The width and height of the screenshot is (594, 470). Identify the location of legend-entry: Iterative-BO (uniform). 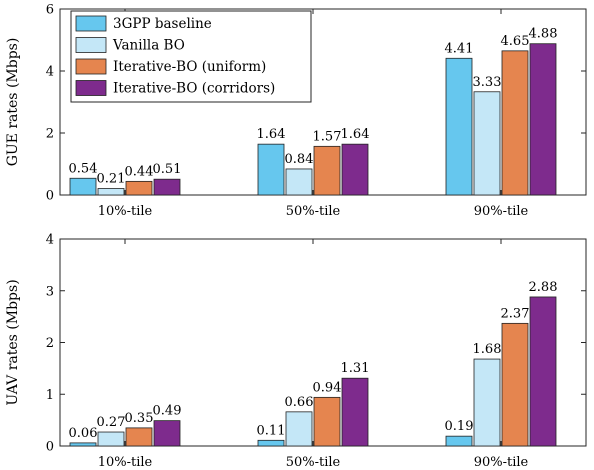
(189, 67).